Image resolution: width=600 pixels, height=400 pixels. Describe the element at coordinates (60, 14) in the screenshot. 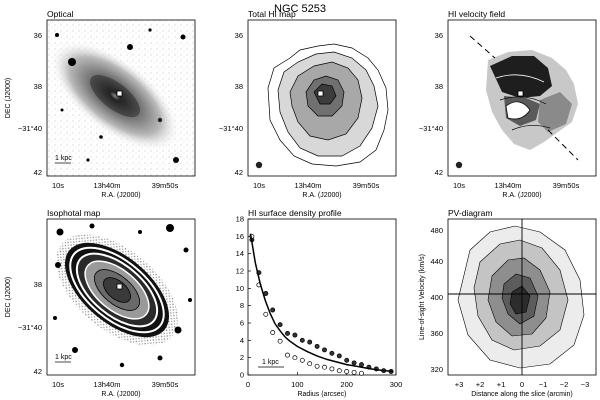

I see `optical-title: Optical` at that location.